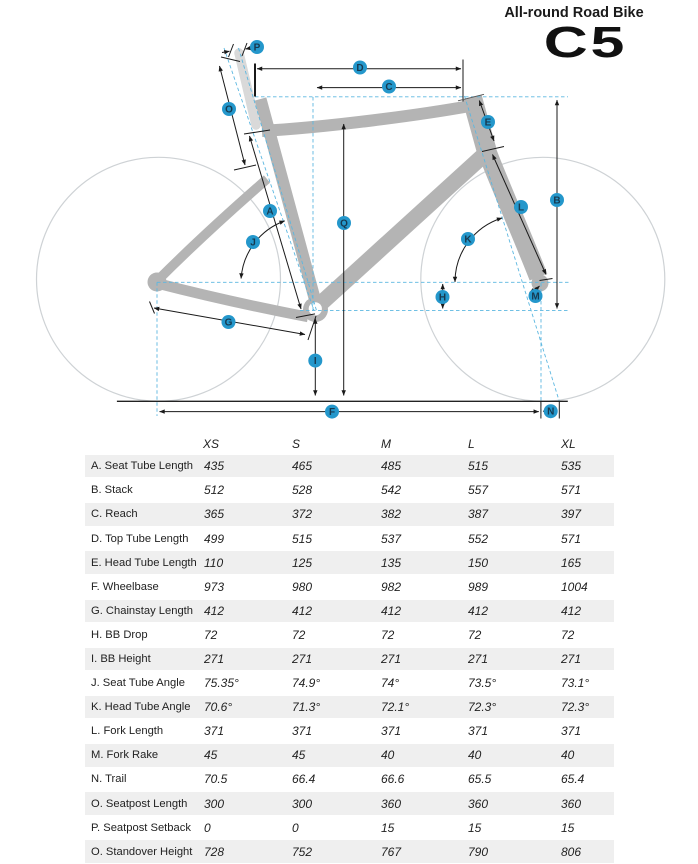 The width and height of the screenshot is (698, 864). I want to click on svg-text: P, so click(257, 48).